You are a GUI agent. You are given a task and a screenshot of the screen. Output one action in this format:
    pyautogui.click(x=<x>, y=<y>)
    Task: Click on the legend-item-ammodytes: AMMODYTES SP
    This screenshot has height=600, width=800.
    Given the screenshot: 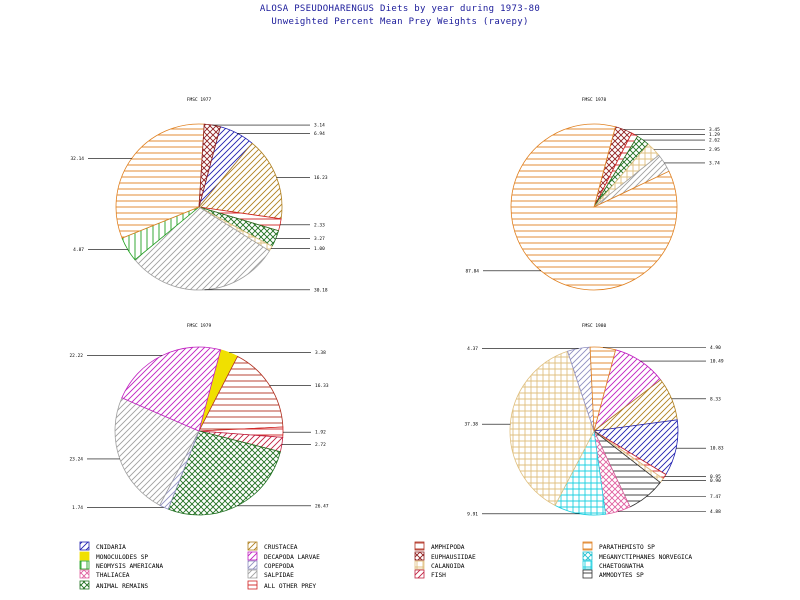 What is the action you would take?
    pyautogui.click(x=613, y=574)
    